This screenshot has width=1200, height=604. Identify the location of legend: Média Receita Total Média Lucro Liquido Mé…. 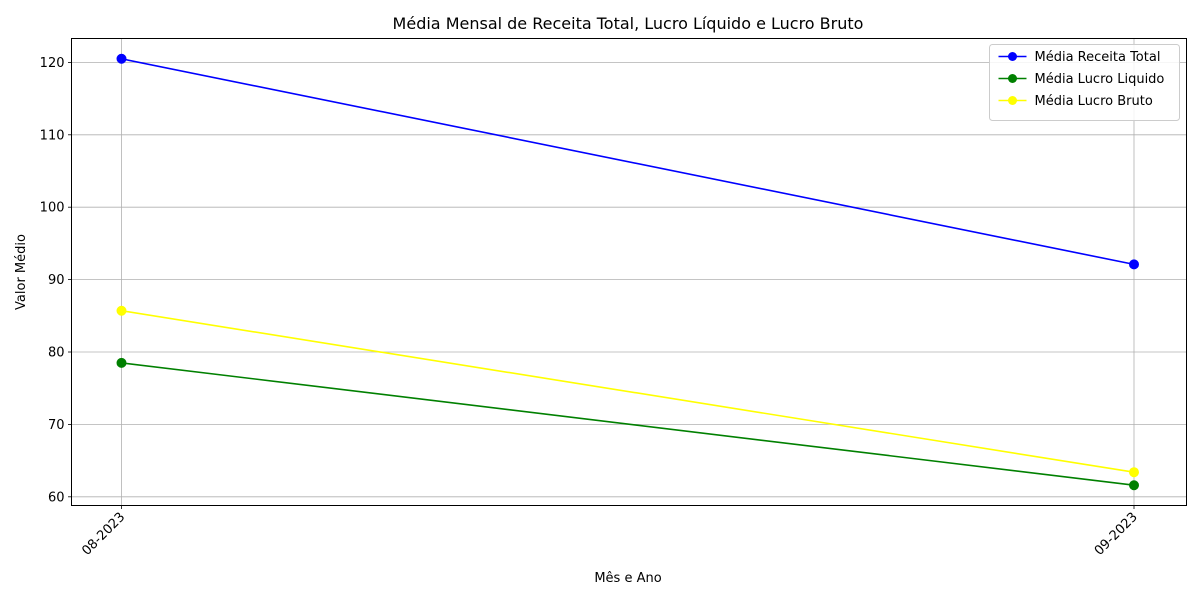
(1084, 82).